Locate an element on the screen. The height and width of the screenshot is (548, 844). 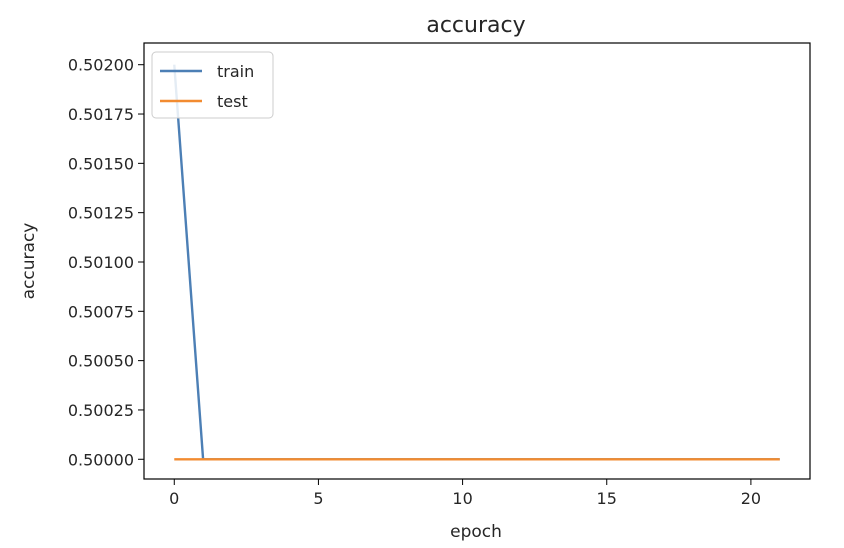
legend: train test is located at coordinates (212, 85).